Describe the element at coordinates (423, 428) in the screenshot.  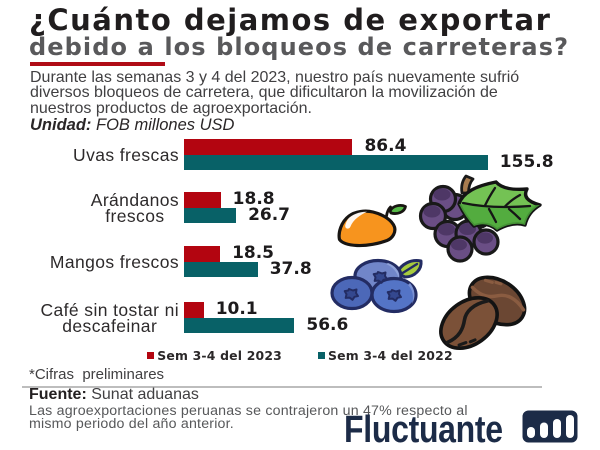
I see `brand-name: Fluctuante` at that location.